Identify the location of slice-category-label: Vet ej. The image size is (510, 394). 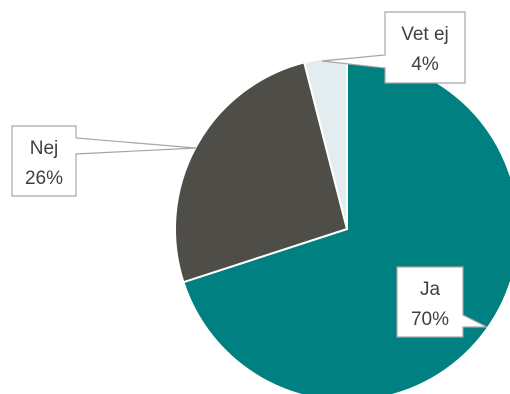
(425, 34).